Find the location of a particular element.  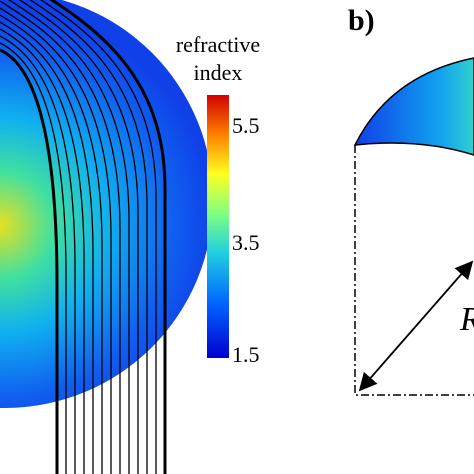

panel-label: b) is located at coordinates (361, 20).